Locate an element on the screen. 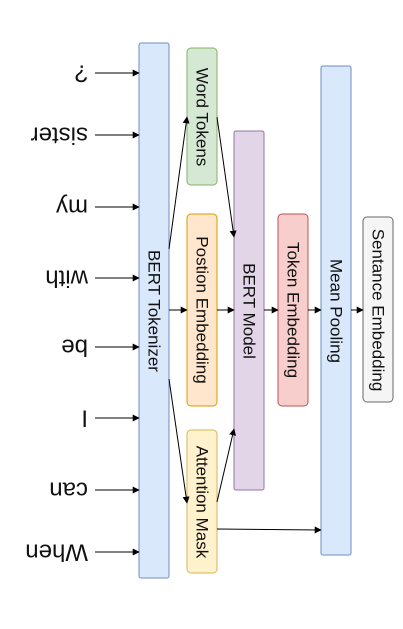  sentence-embedding-box: Sentance Embedding is located at coordinates (378, 309).